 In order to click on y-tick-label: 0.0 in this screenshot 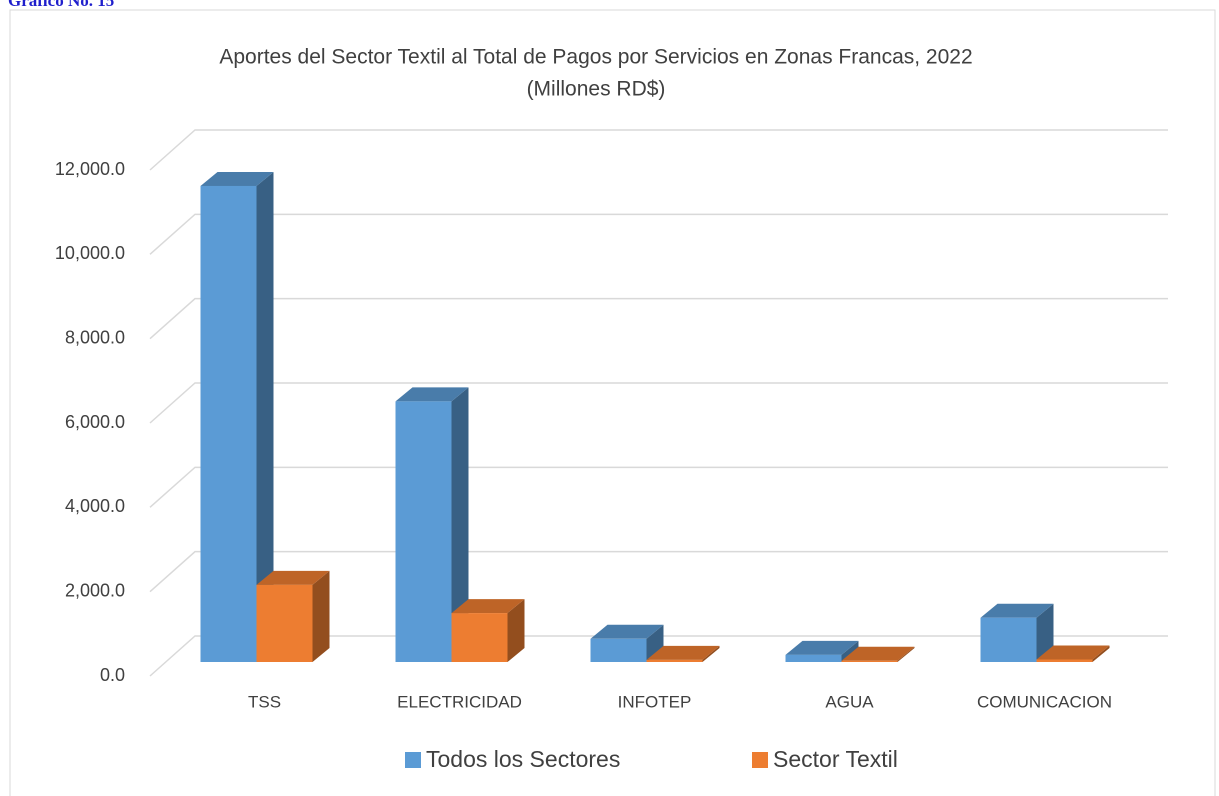, I will do `click(112, 675)`.